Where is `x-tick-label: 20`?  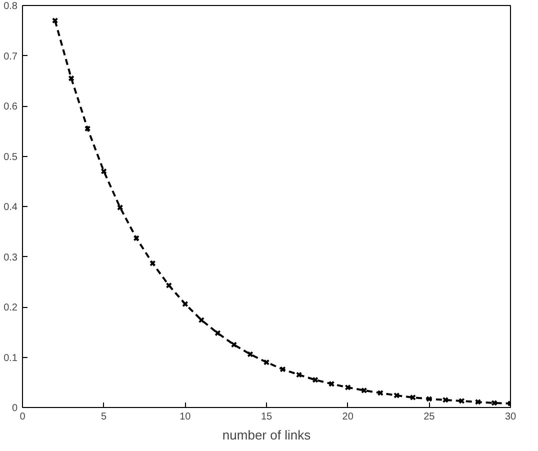 x-tick-label: 20 is located at coordinates (348, 417).